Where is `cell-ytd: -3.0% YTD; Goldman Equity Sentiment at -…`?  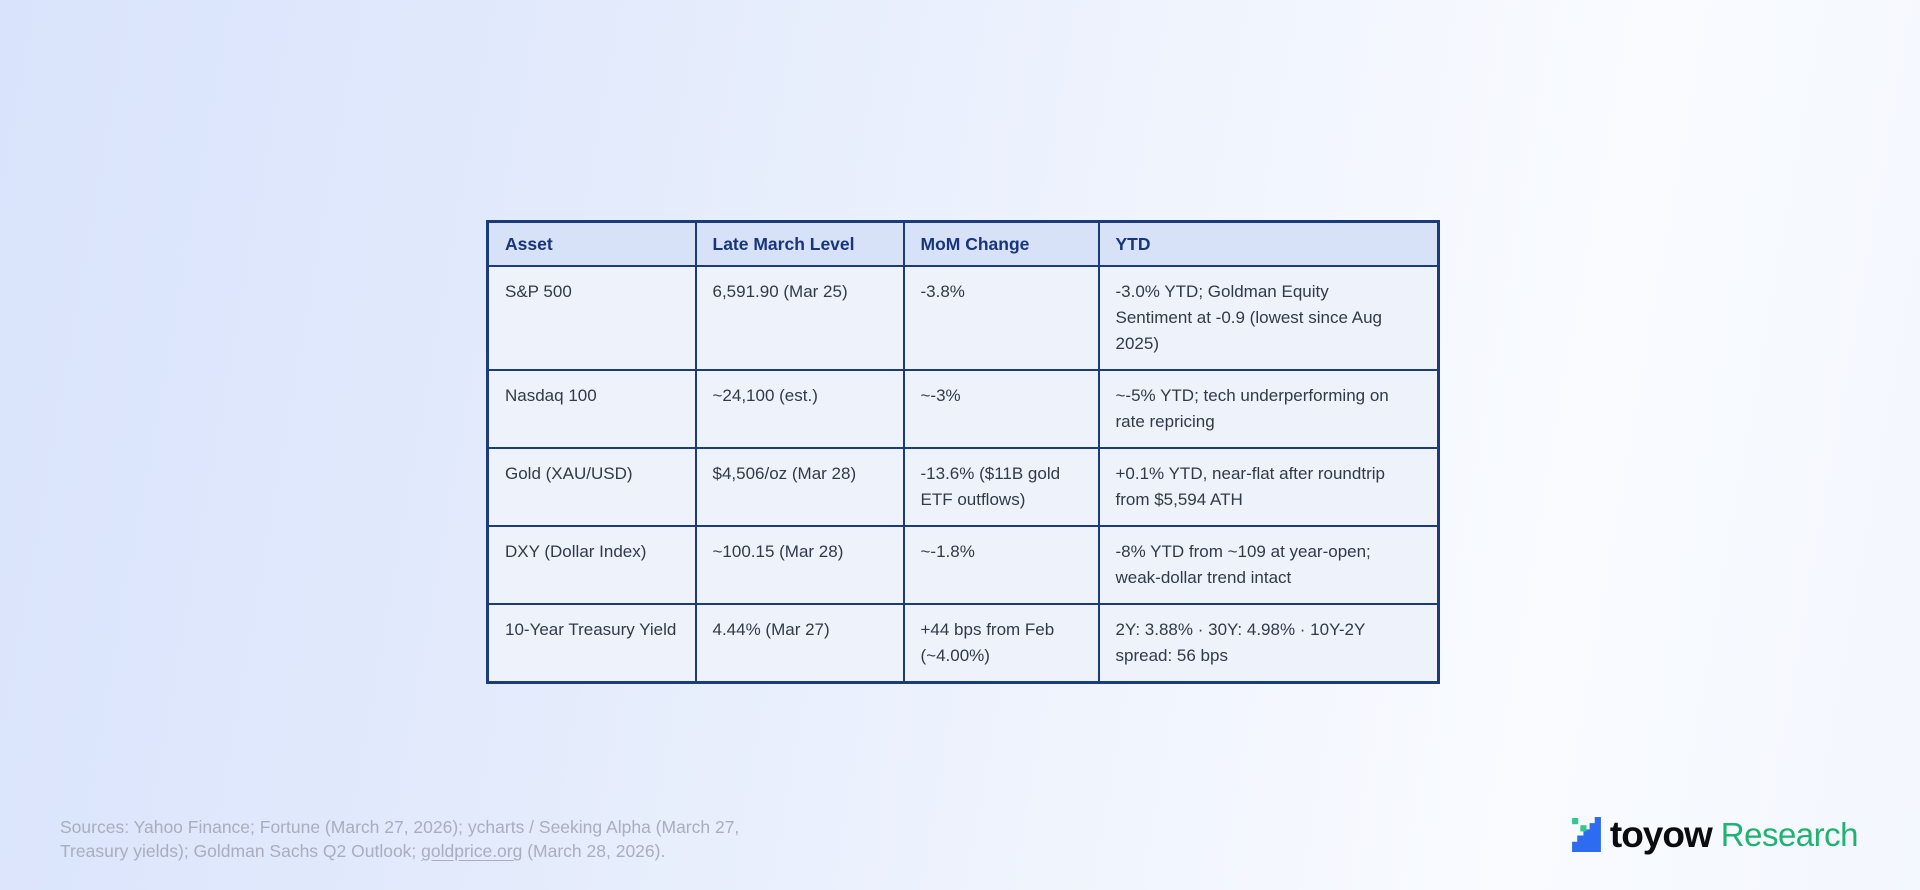
cell-ytd: -3.0% YTD; Goldman Equity Sentiment at -… is located at coordinates (1268, 318).